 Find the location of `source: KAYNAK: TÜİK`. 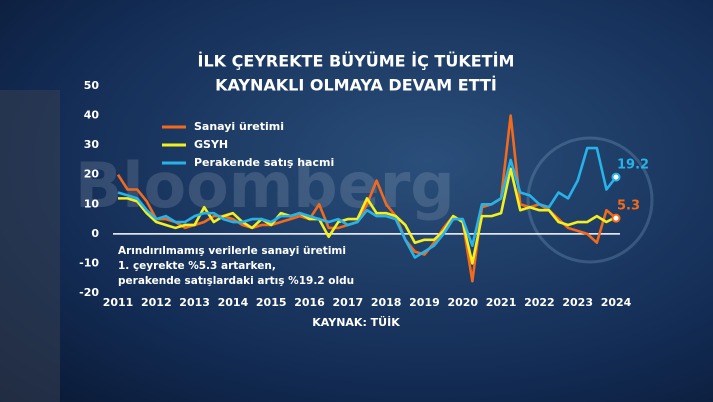

source: KAYNAK: TÜİK is located at coordinates (356, 322).